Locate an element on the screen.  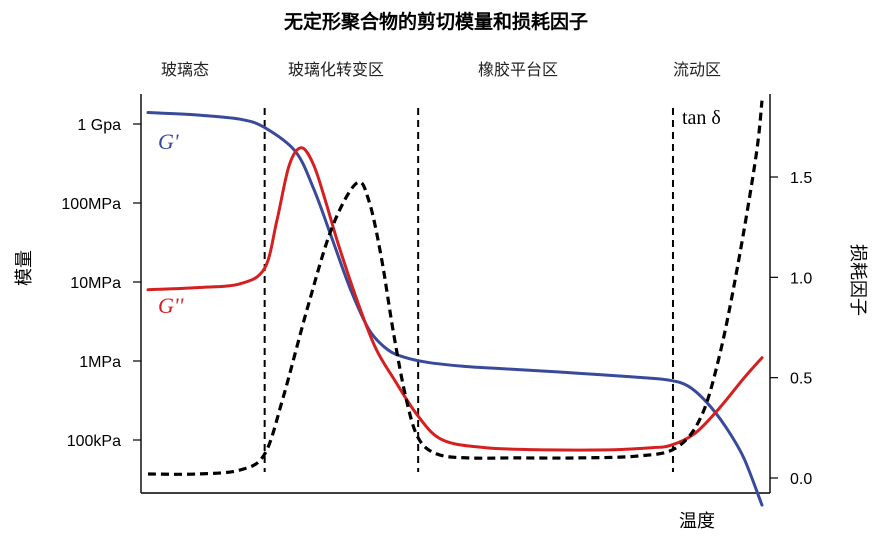
left-tick-label: 100kPa is located at coordinates (94, 441).